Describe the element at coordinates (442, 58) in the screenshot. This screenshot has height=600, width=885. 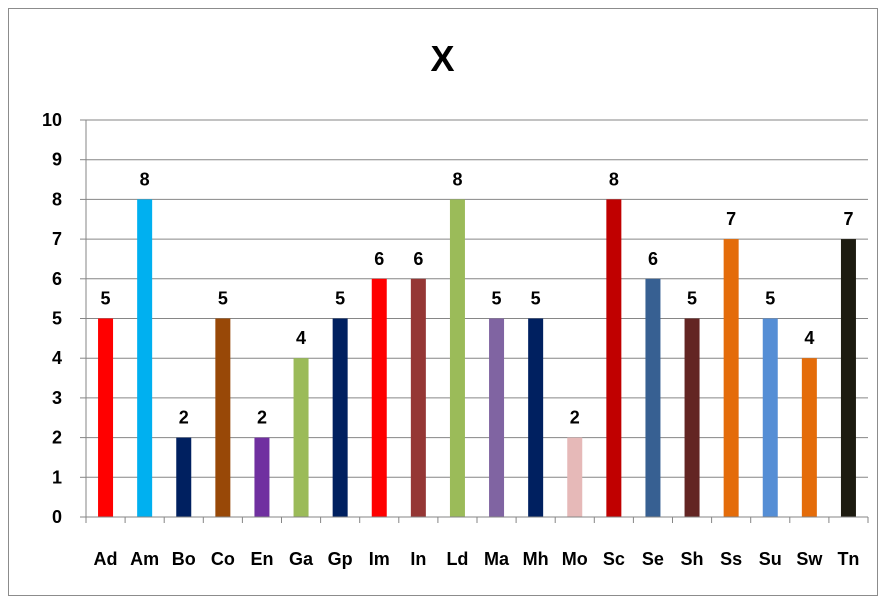
I see `chart-title: X` at that location.